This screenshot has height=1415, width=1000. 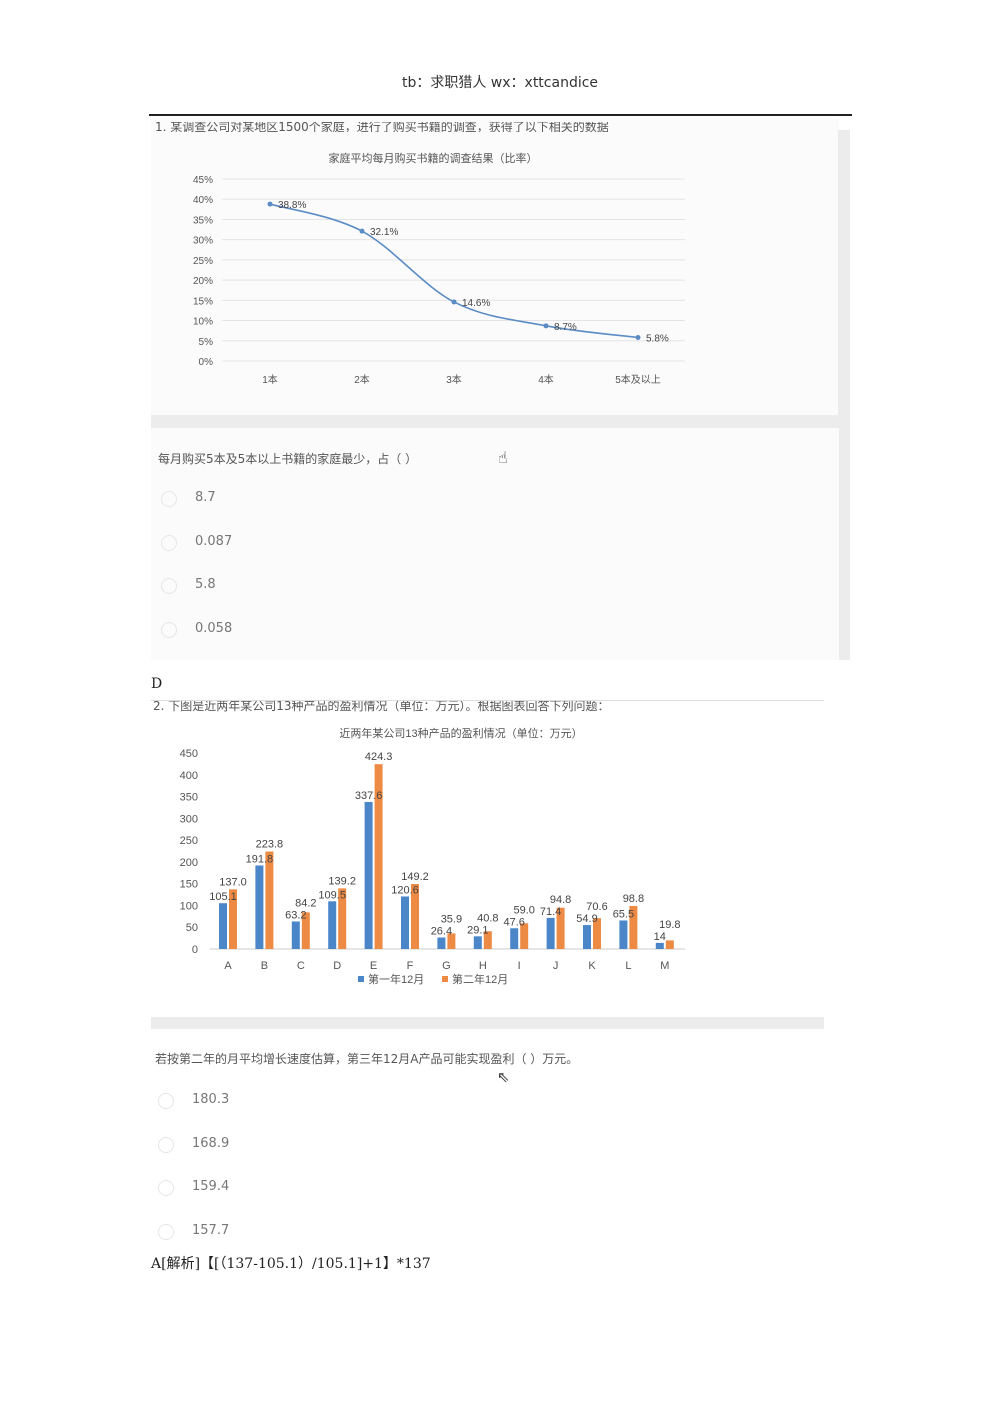 I want to click on y-tick-label: 200, so click(x=189, y=863).